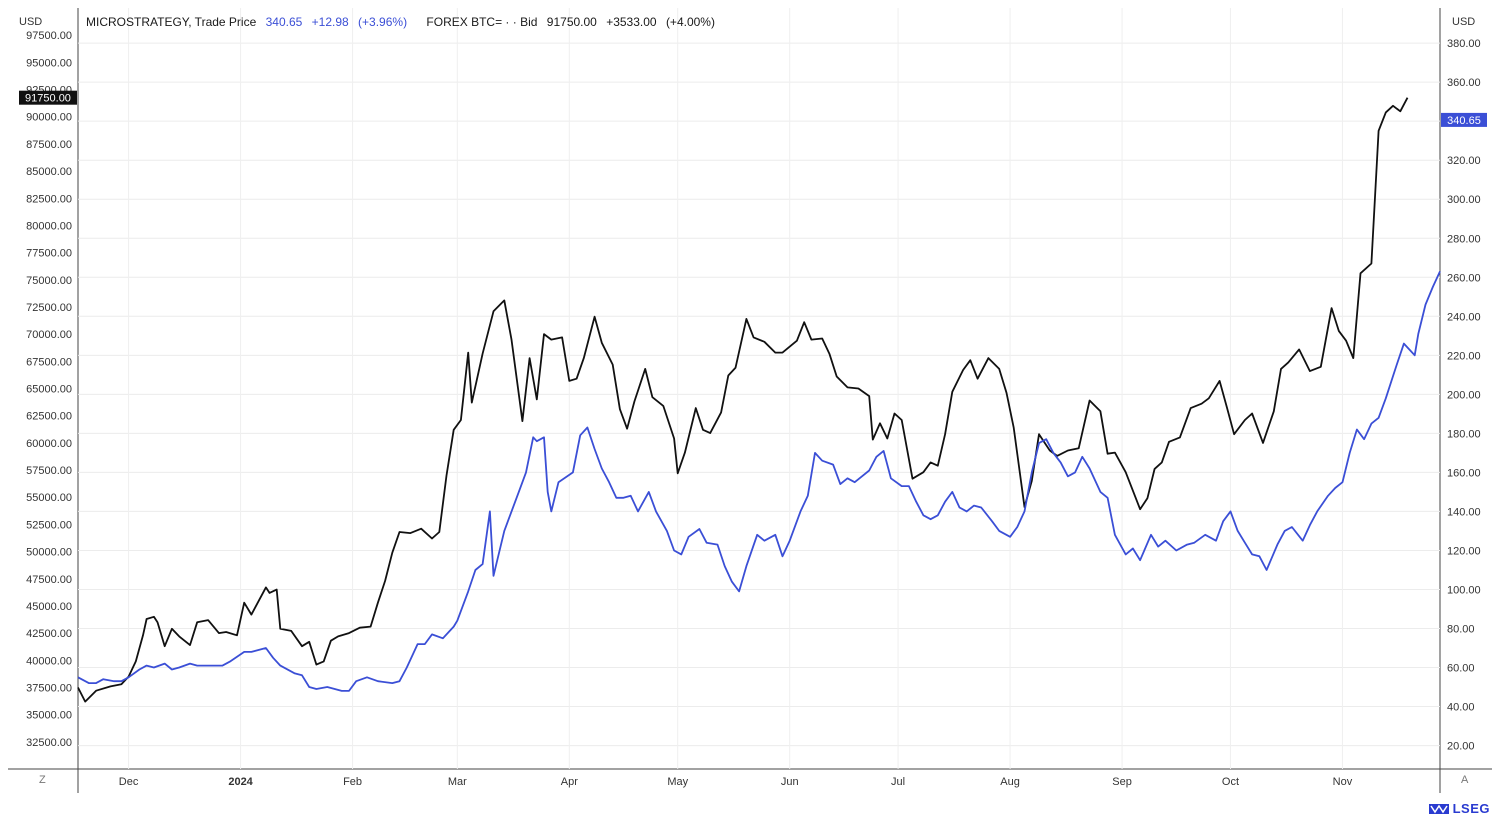  What do you see at coordinates (571, 22) in the screenshot?
I see `legend-btc-last: 91750.00` at bounding box center [571, 22].